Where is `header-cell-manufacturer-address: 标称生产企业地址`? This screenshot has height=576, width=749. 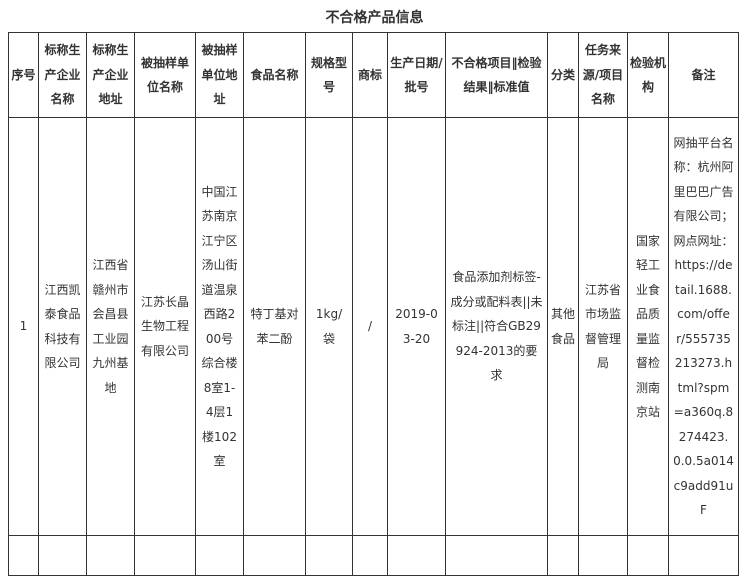
header-cell-manufacturer-address: 标称生产企业地址 is located at coordinates (110, 75).